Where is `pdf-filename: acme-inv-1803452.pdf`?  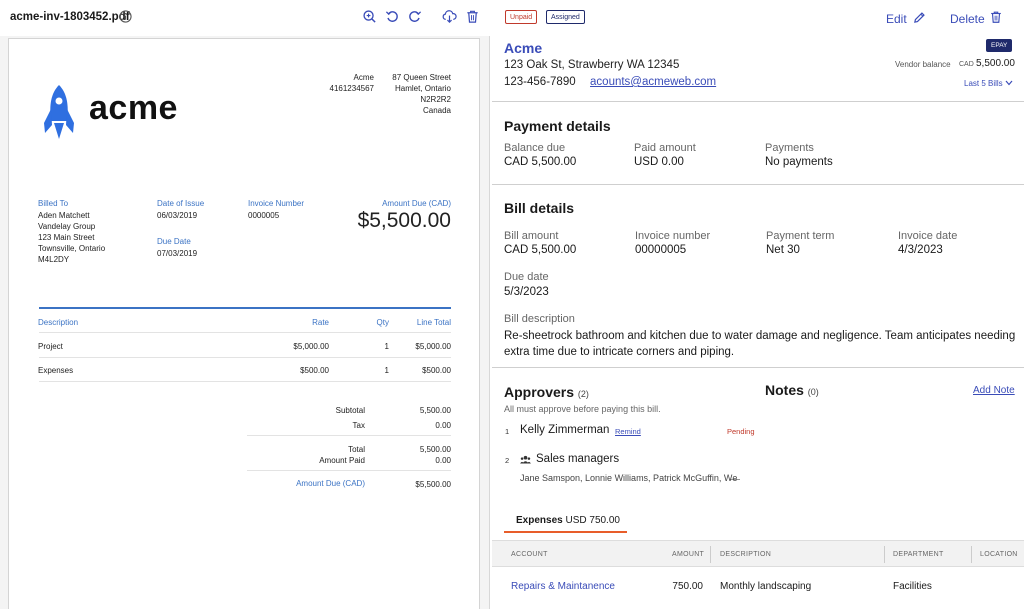
pdf-filename: acme-inv-1803452.pdf is located at coordinates (70, 17).